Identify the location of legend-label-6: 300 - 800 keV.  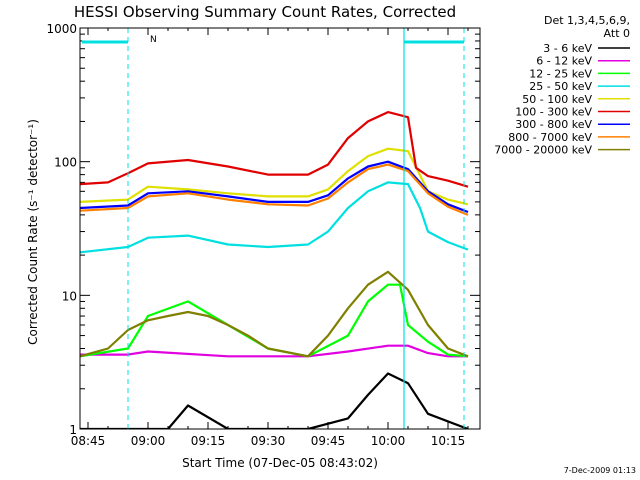
(553, 124).